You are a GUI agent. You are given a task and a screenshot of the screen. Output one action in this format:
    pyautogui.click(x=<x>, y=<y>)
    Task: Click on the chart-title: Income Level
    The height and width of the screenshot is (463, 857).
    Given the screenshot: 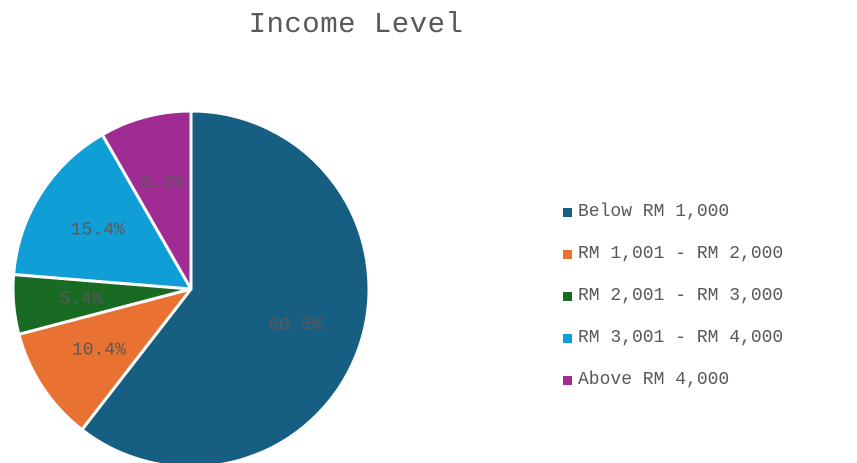 What is the action you would take?
    pyautogui.click(x=356, y=24)
    